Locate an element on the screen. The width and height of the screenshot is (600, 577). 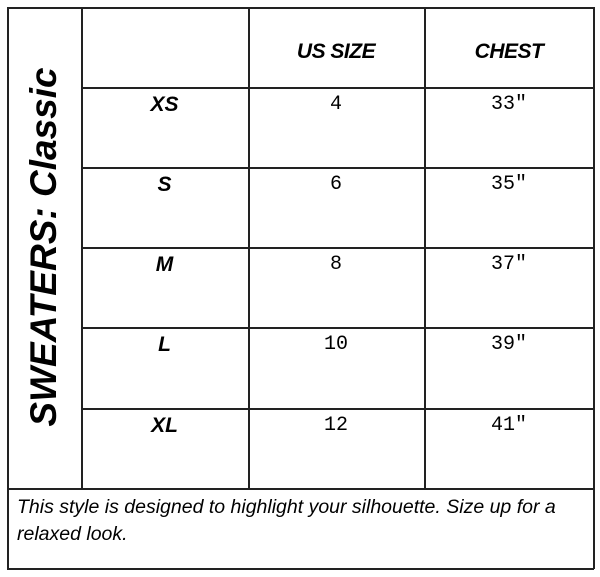
size-label: S is located at coordinates (164, 184).